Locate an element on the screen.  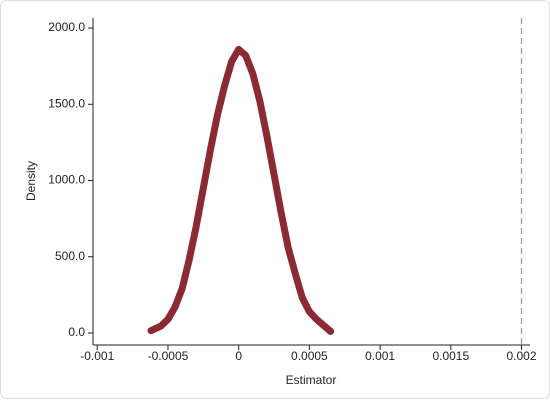
y-tick-label: 1500.0 is located at coordinates (66, 103).